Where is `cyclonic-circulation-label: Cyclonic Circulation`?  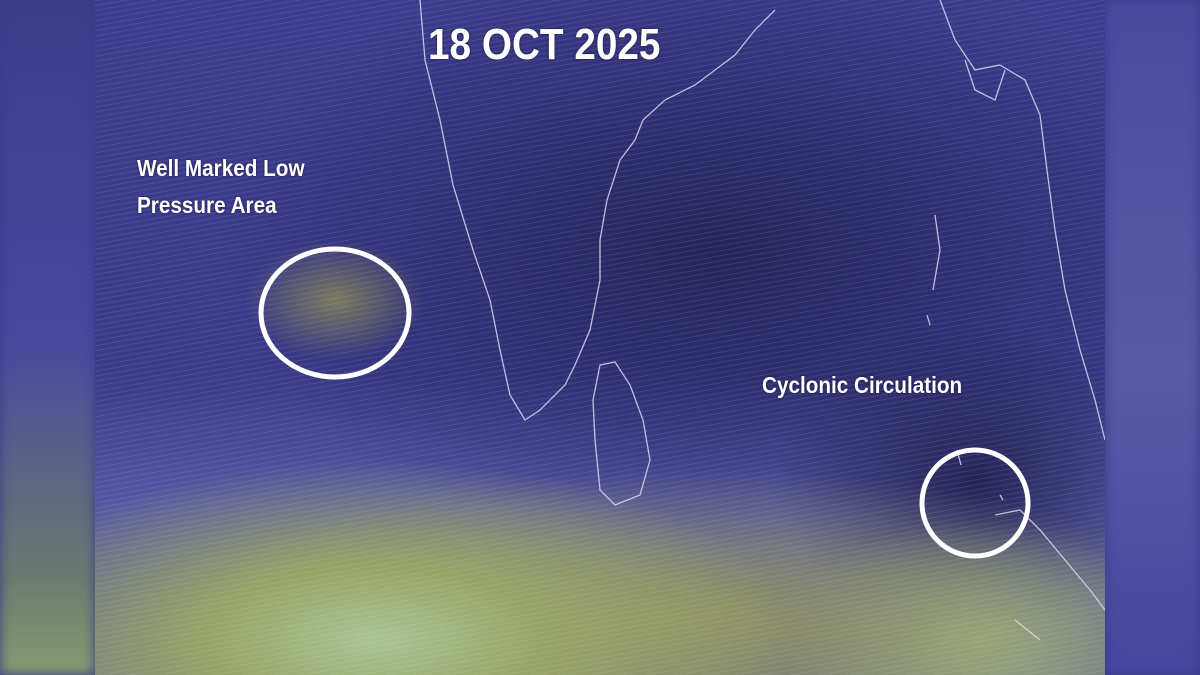
cyclonic-circulation-label: Cyclonic Circulation is located at coordinates (862, 385).